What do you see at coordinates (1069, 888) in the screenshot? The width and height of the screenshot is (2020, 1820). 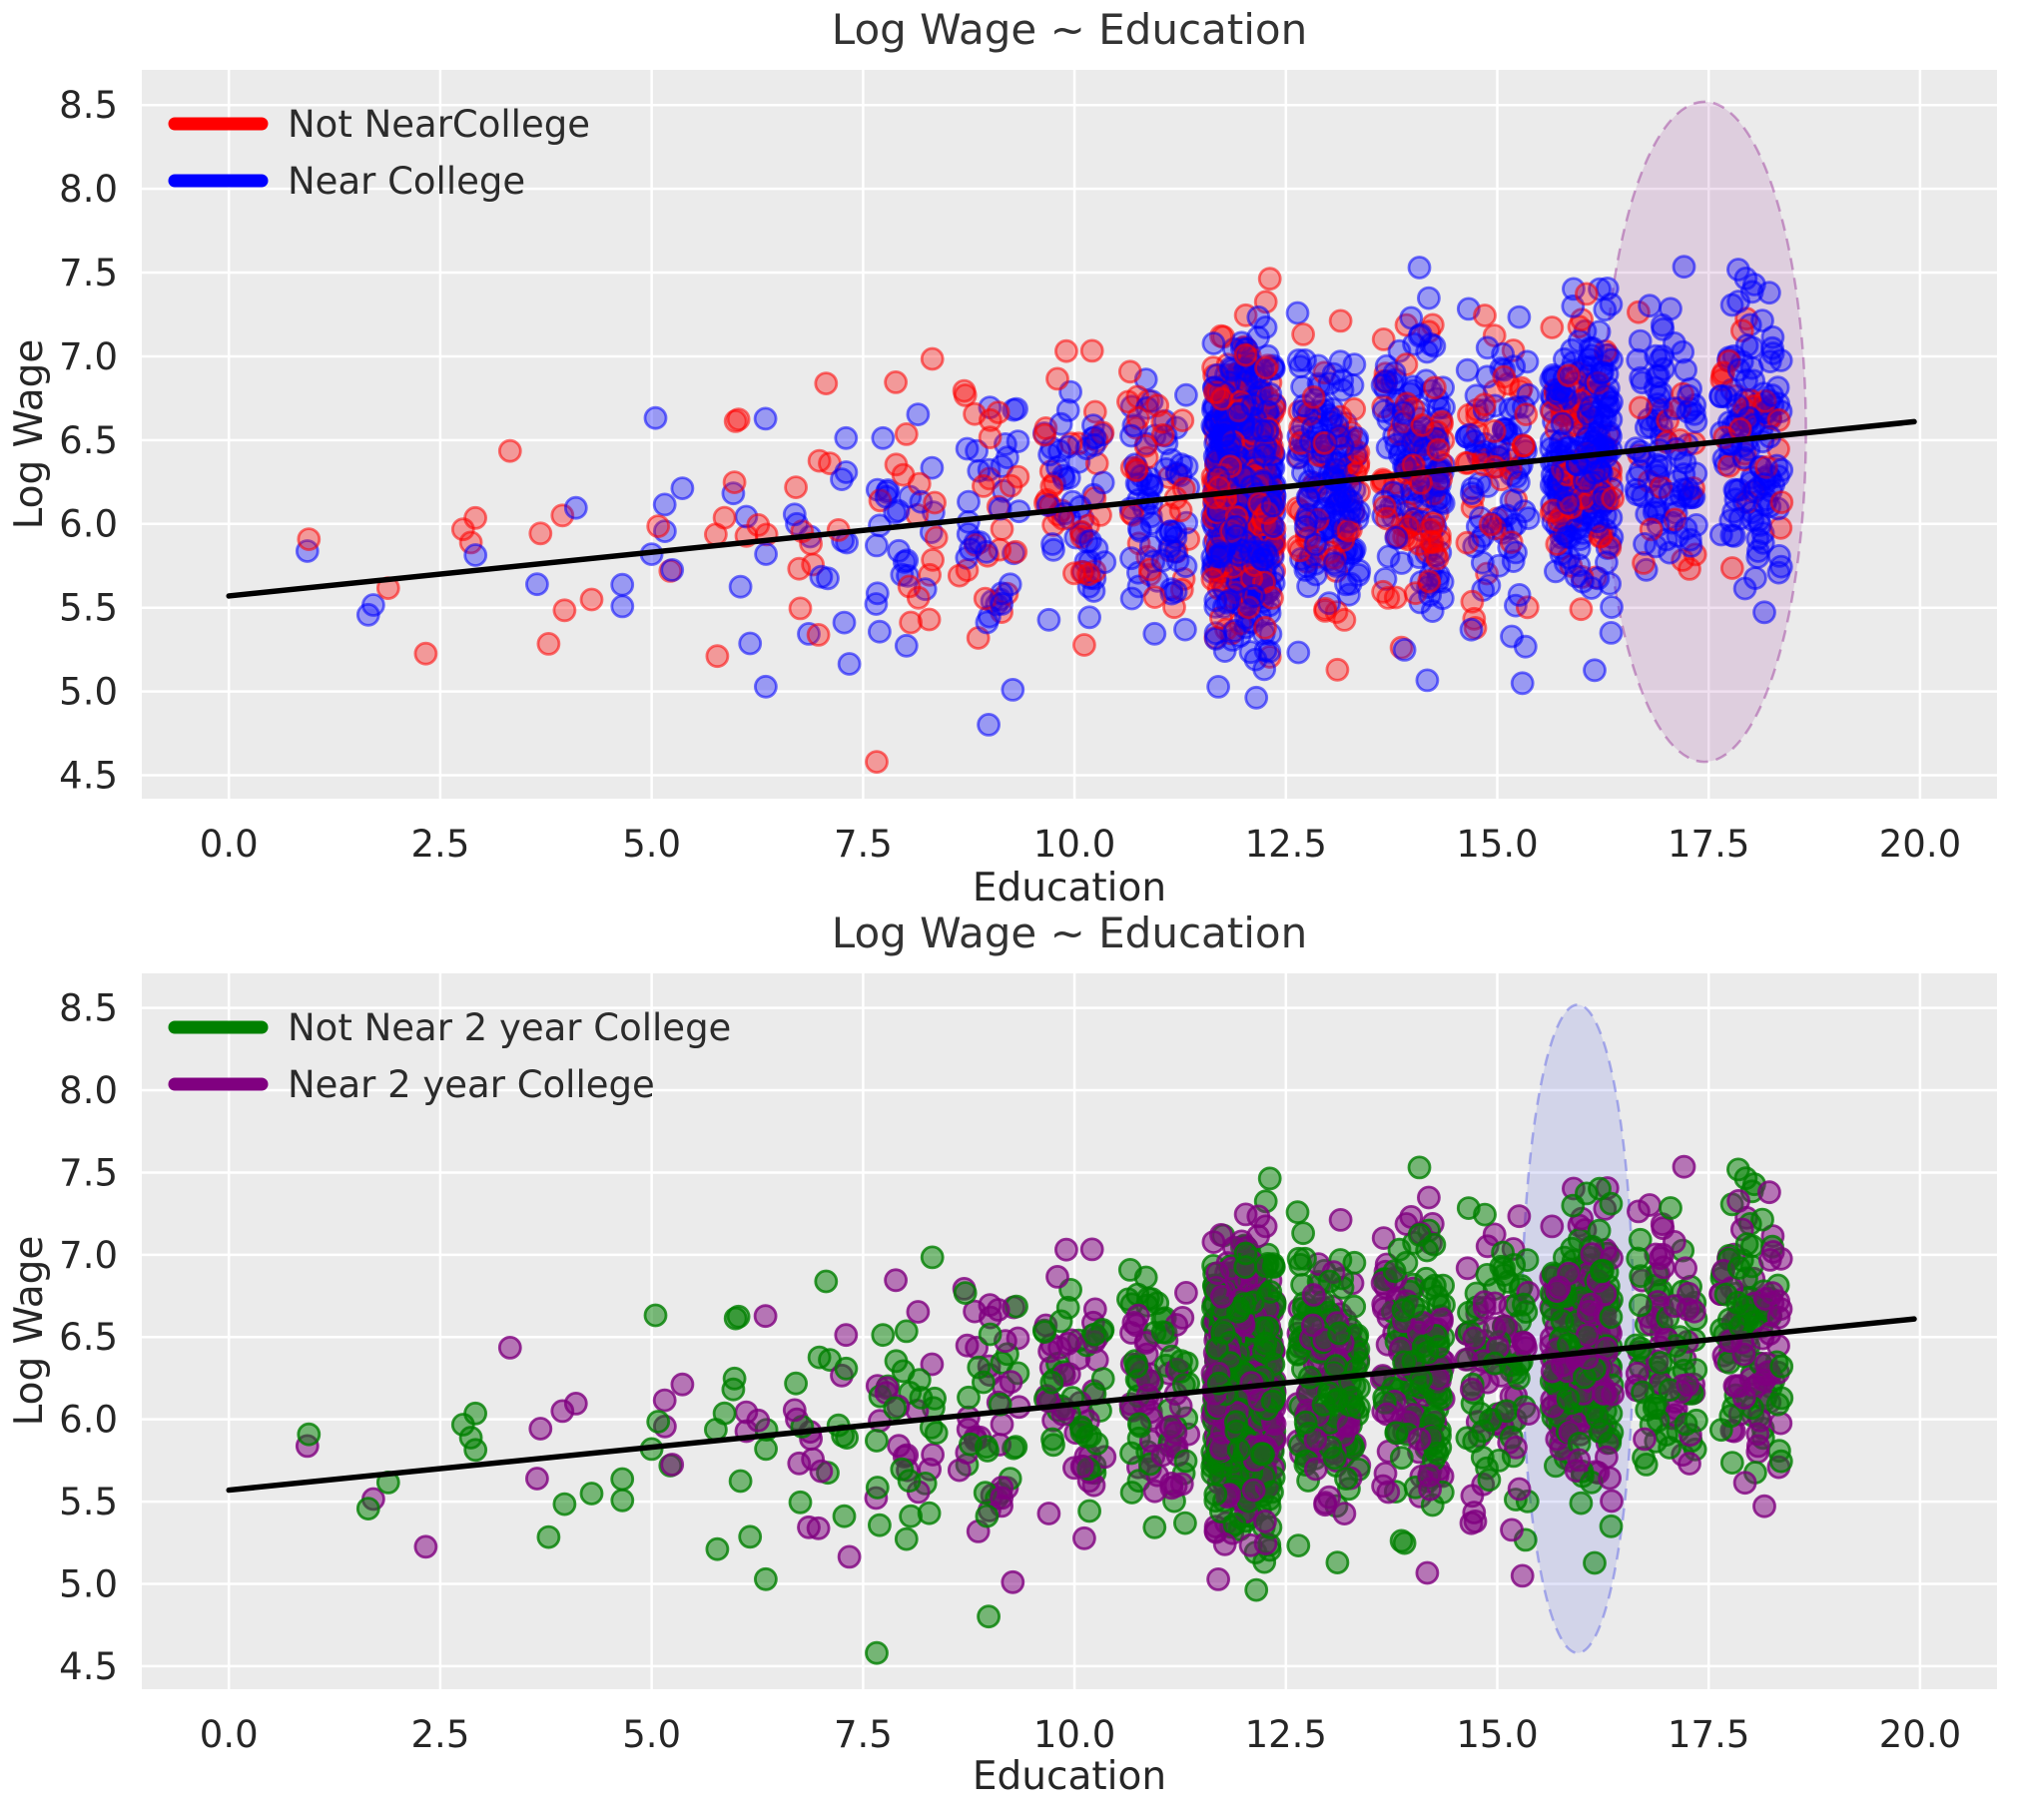 I see `x-axis-label: Education` at bounding box center [1069, 888].